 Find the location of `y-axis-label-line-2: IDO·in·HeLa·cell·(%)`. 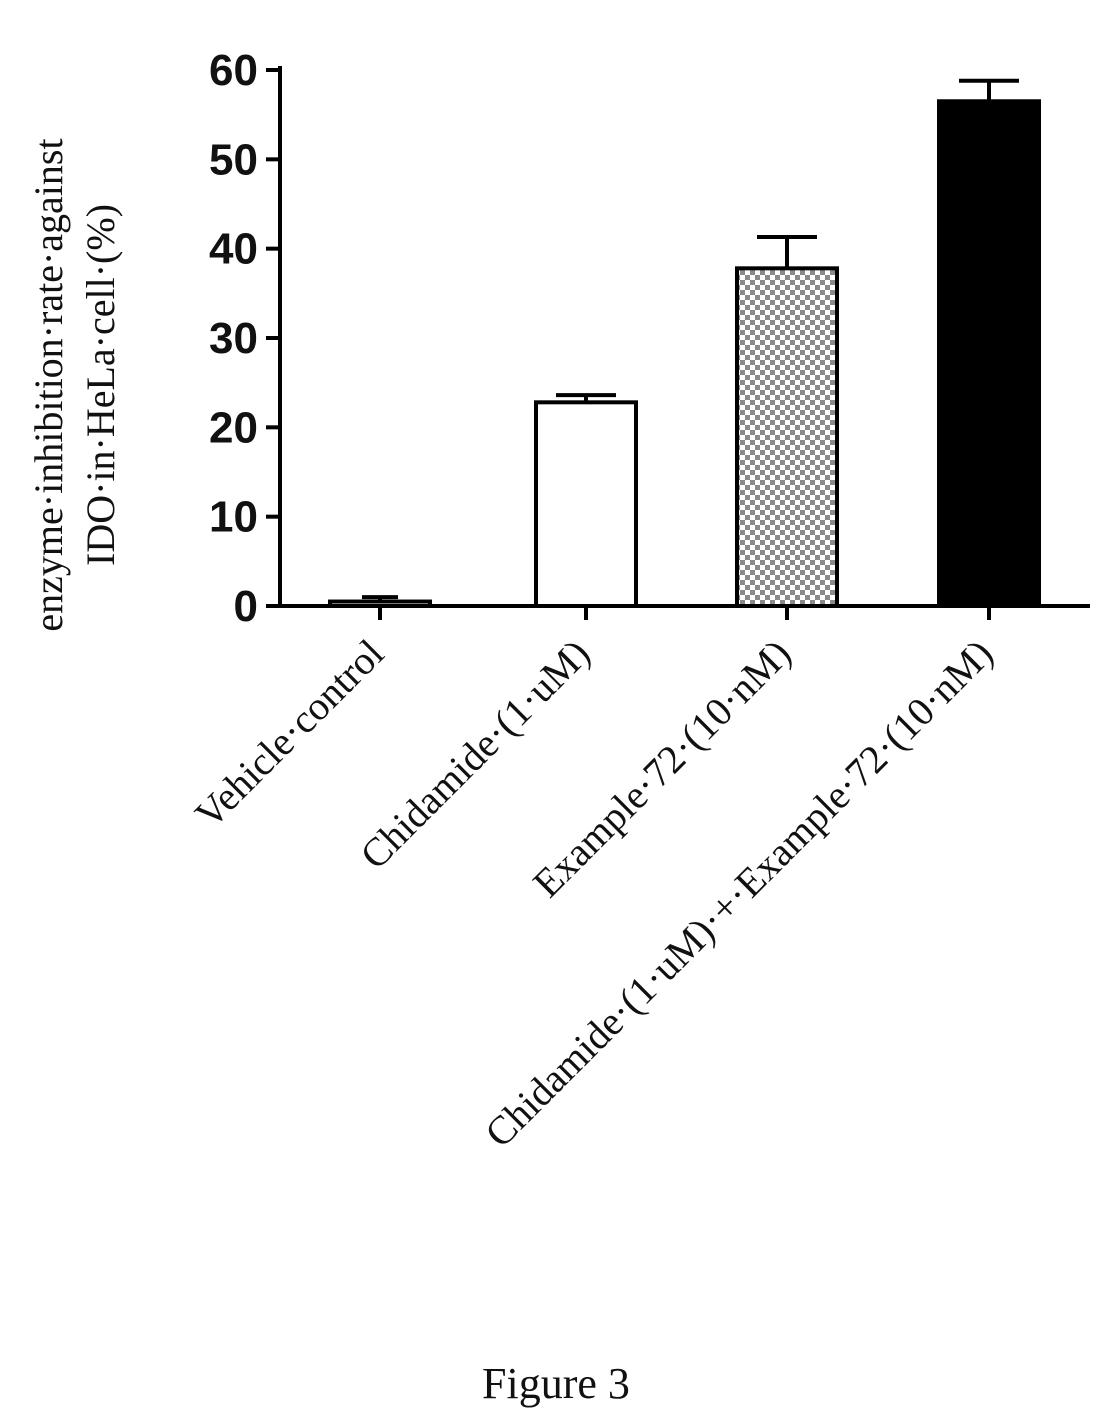

y-axis-label-line-2: IDO·in·HeLa·cell·(%) is located at coordinates (100, 385).